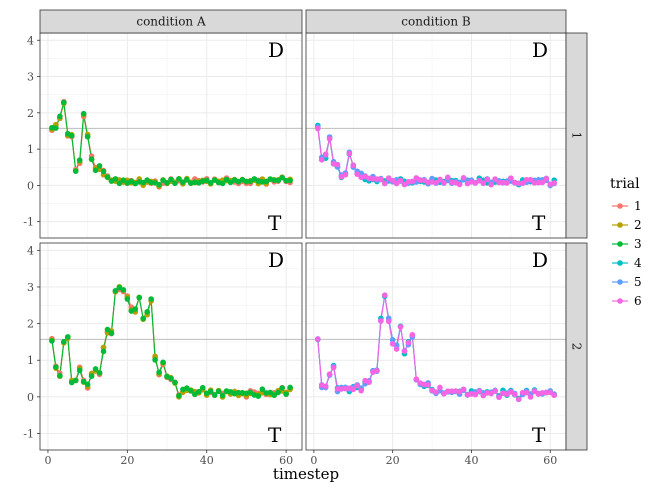  I want to click on x-tick-label: 0, so click(47, 460).